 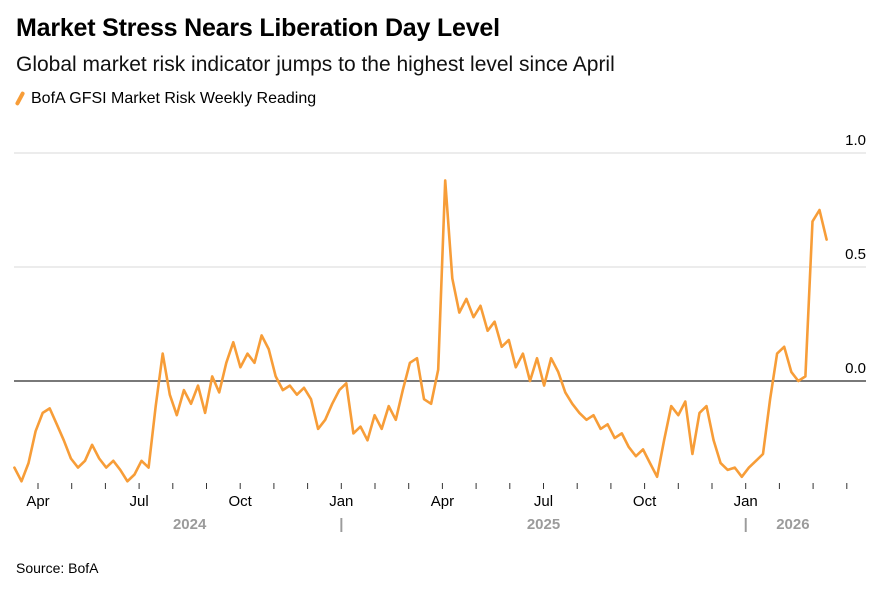 I want to click on page-title: Market Stress Nears Liberation Day Level, so click(x=258, y=28).